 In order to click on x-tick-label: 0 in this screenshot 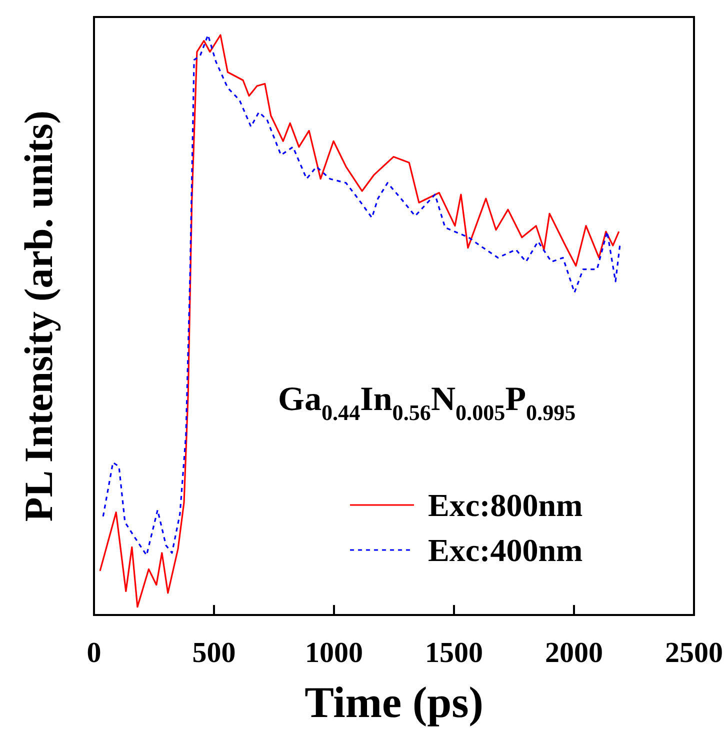, I will do `click(94, 653)`.